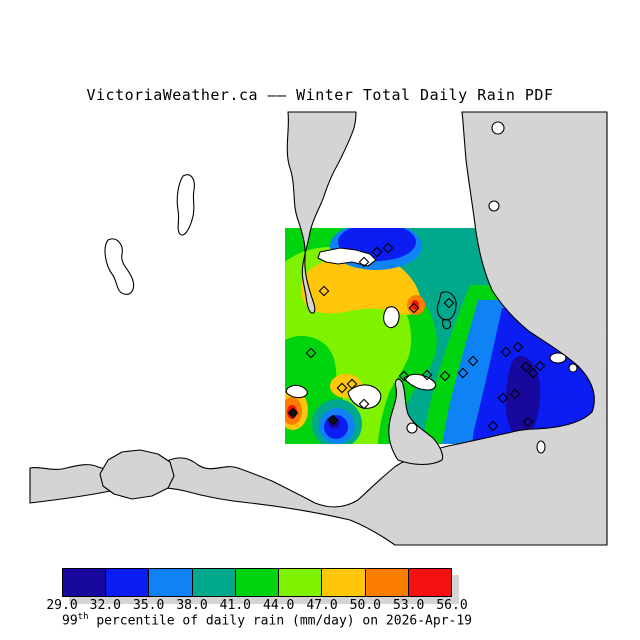  I want to click on elk-lake, so click(446, 306).